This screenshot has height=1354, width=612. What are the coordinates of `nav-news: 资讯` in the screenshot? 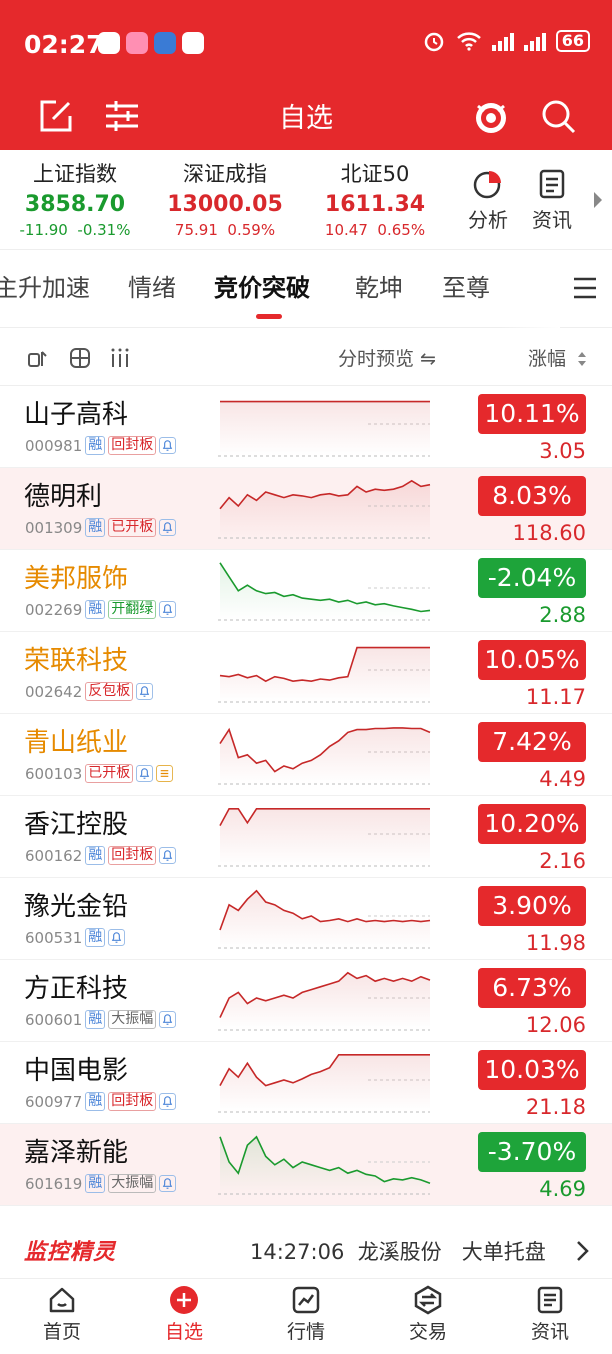 It's located at (550, 1314).